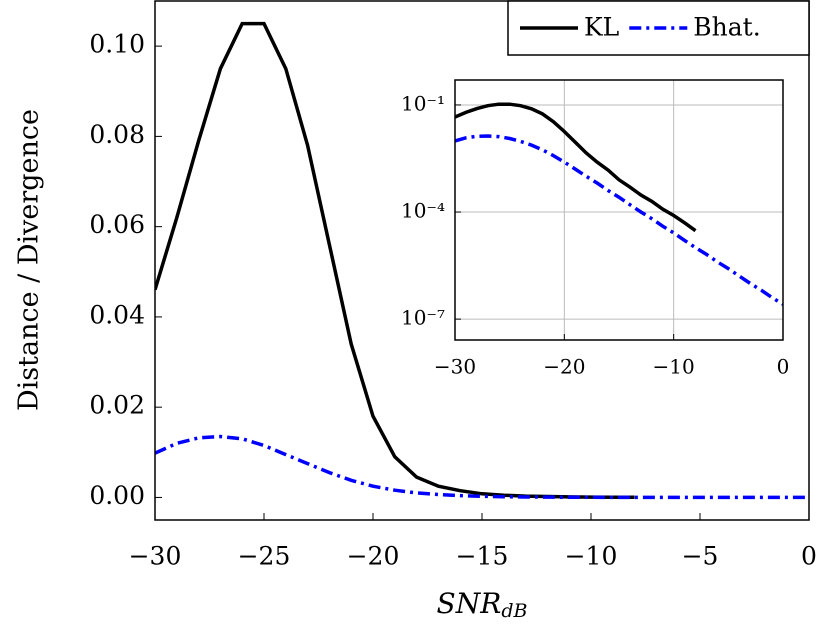 The width and height of the screenshot is (829, 635). Describe the element at coordinates (264, 556) in the screenshot. I see `x-tick-label: −25` at that location.